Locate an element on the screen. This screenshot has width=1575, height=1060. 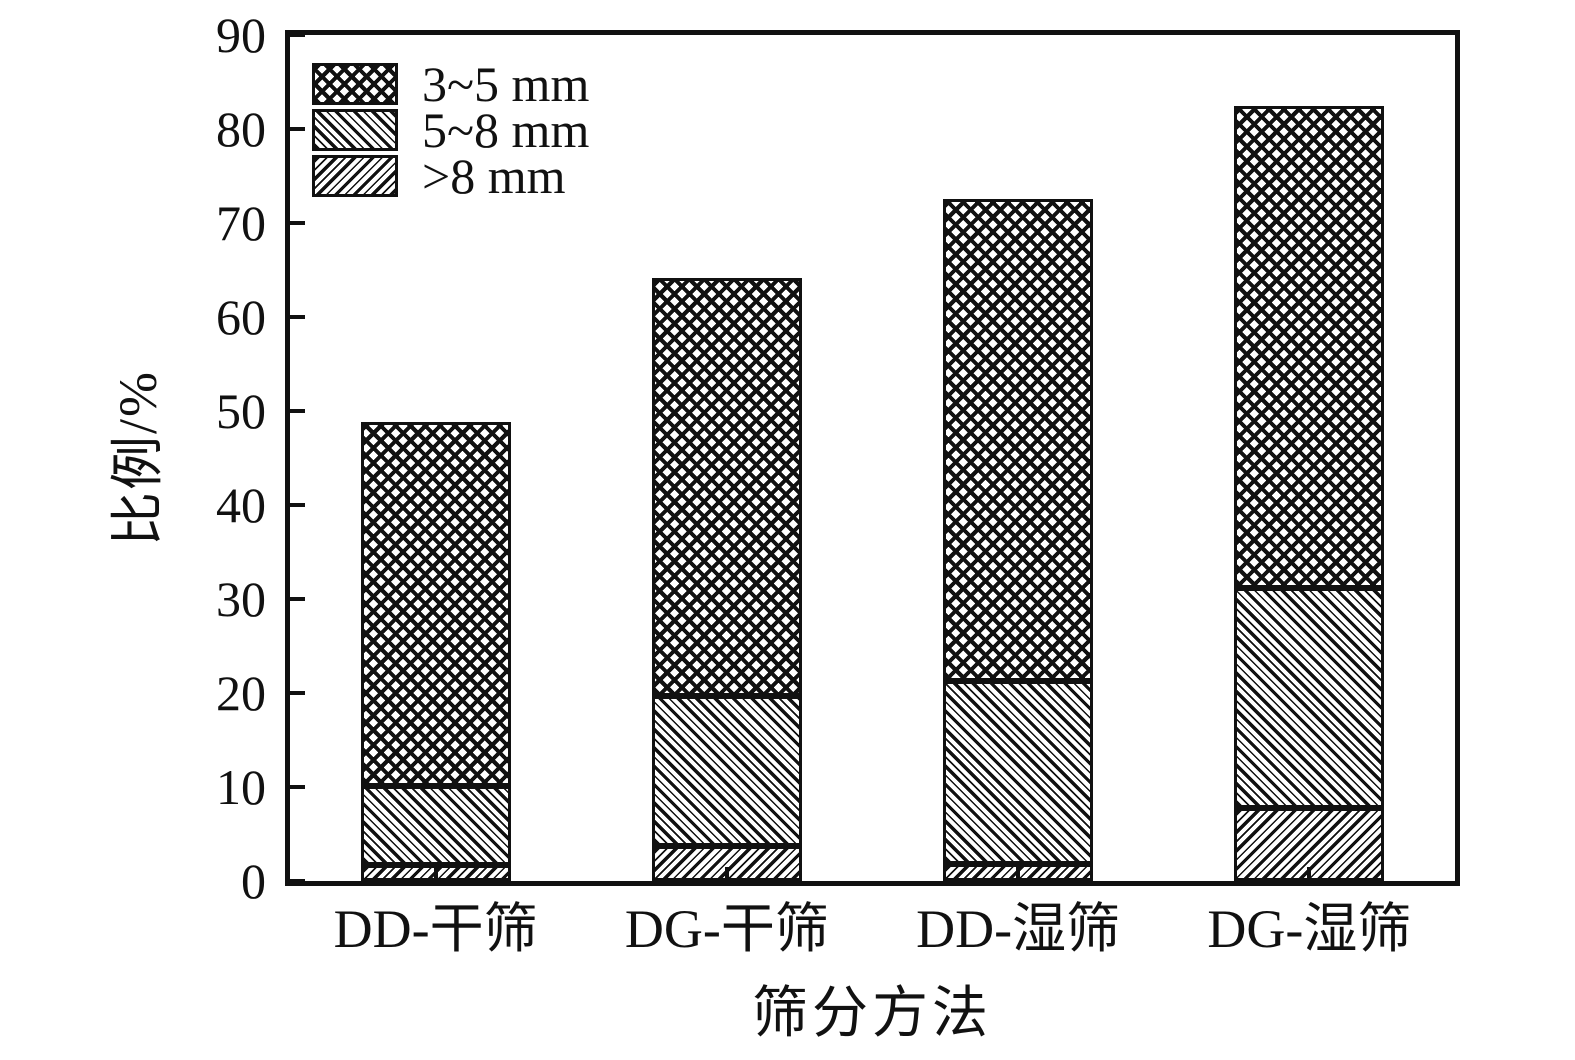
y-tick-label: 80 is located at coordinates (241, 129).